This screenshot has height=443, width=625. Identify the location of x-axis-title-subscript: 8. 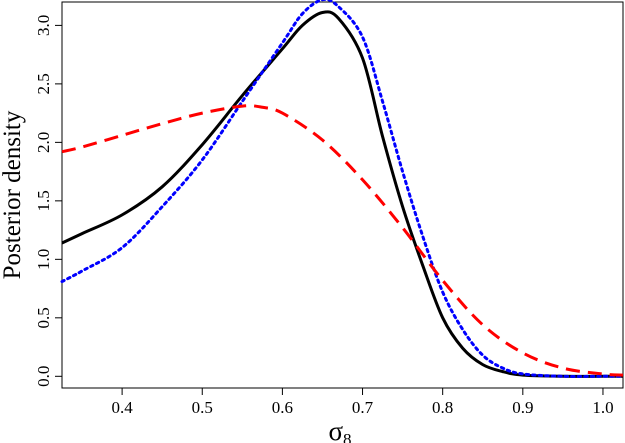
(347, 436).